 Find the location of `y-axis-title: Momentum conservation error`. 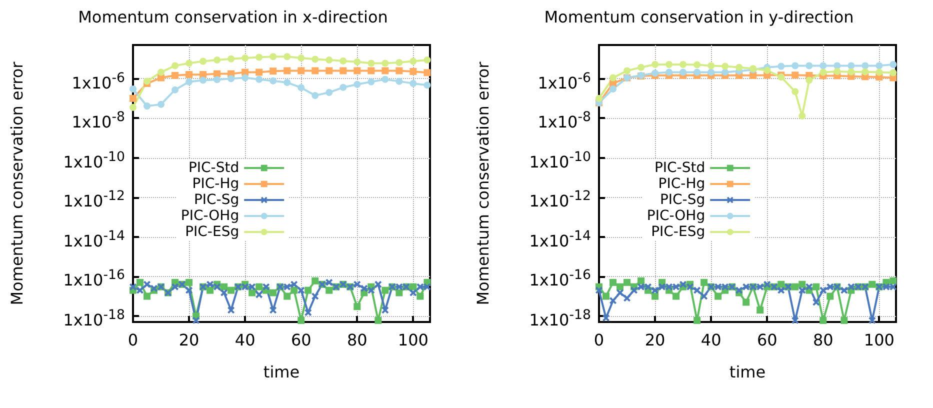

y-axis-title: Momentum conservation error is located at coordinates (17, 183).